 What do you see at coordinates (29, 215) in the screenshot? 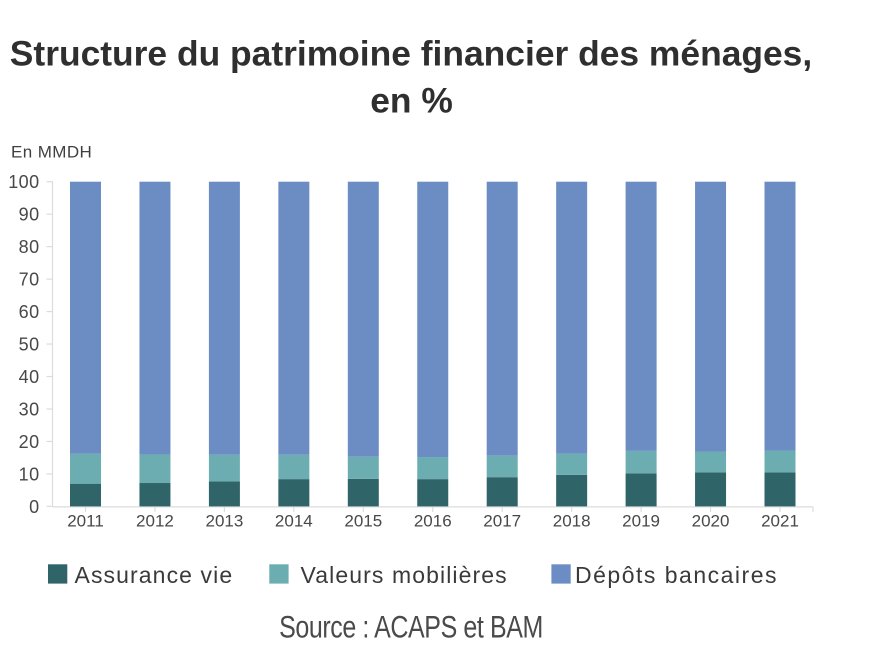
I see `svg-text: 90` at bounding box center [29, 215].